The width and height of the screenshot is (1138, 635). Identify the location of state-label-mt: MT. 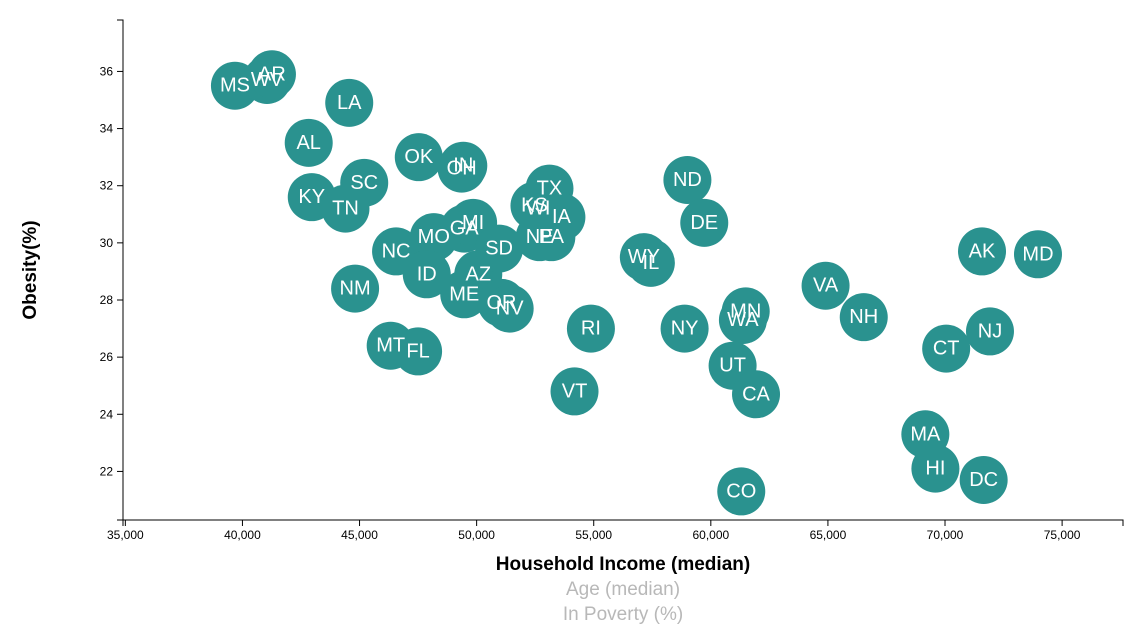
(390, 346).